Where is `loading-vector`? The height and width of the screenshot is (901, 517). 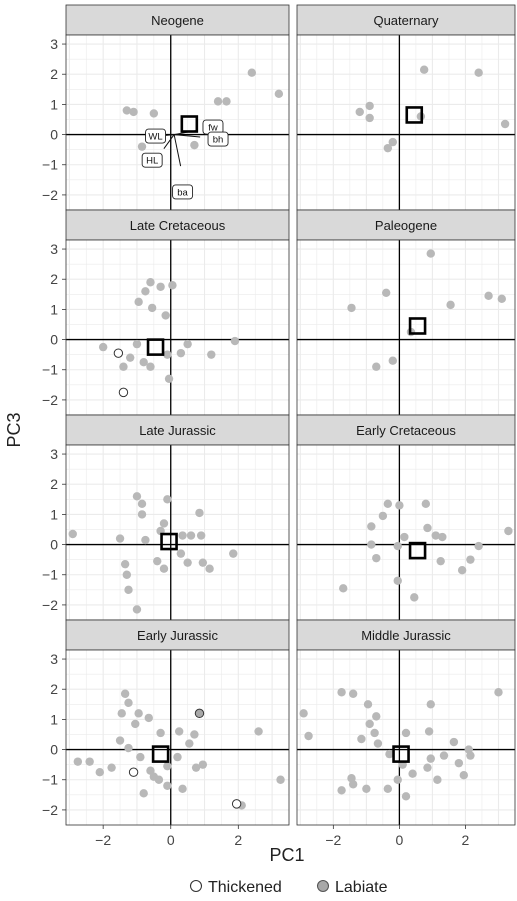 loading-vector is located at coordinates (187, 136).